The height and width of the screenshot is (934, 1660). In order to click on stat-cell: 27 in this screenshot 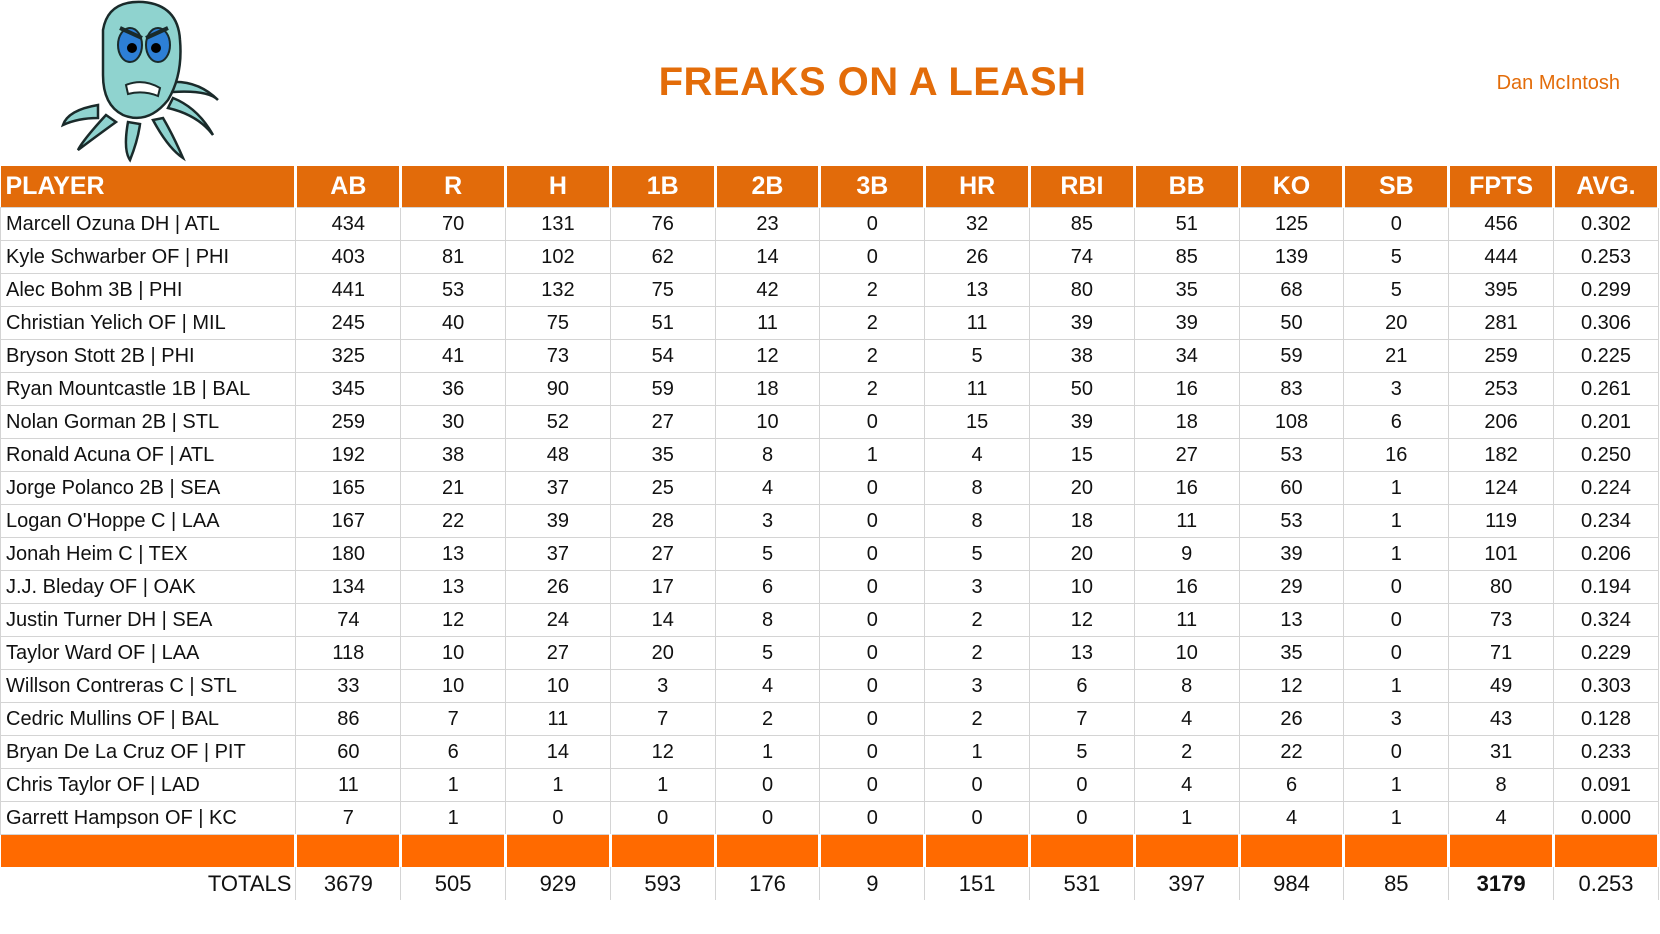, I will do `click(1186, 455)`.